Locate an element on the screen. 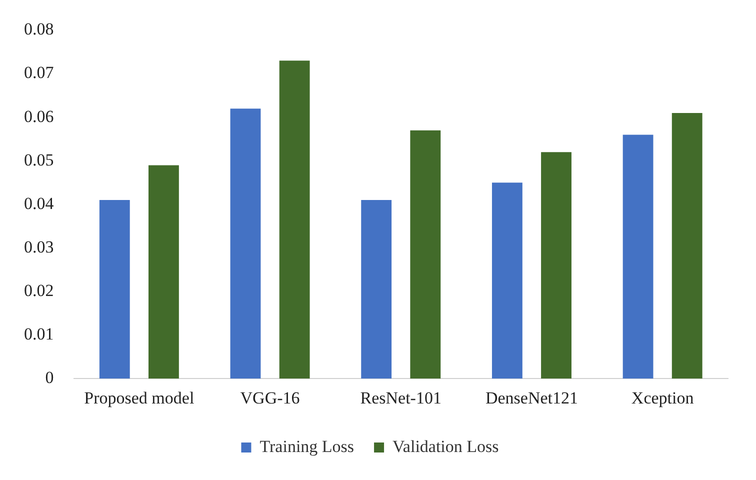 The width and height of the screenshot is (756, 480). y-tick-label: 0 is located at coordinates (49, 378).